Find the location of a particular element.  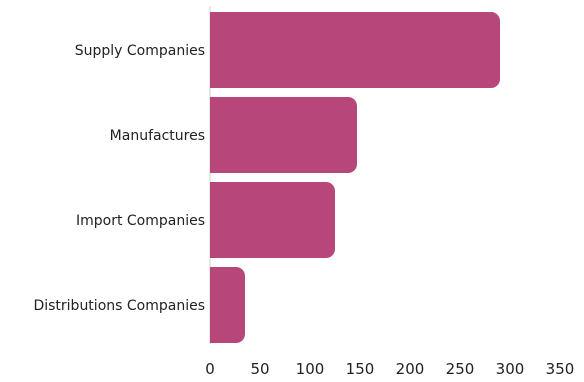

category-label: Import Companies is located at coordinates (140, 221).